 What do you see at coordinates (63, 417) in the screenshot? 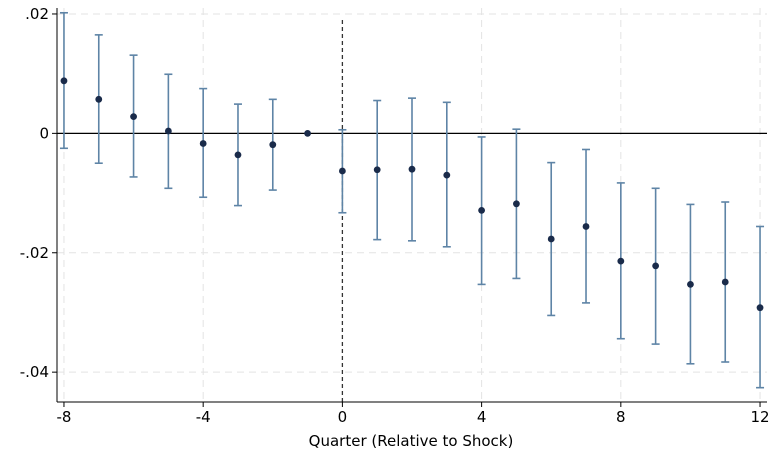
I see `x-tick-label: -8` at bounding box center [63, 417].